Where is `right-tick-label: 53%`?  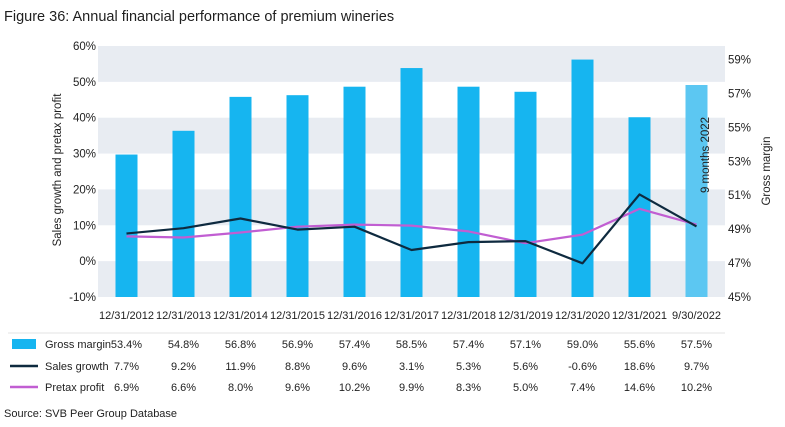 right-tick-label: 53% is located at coordinates (739, 162).